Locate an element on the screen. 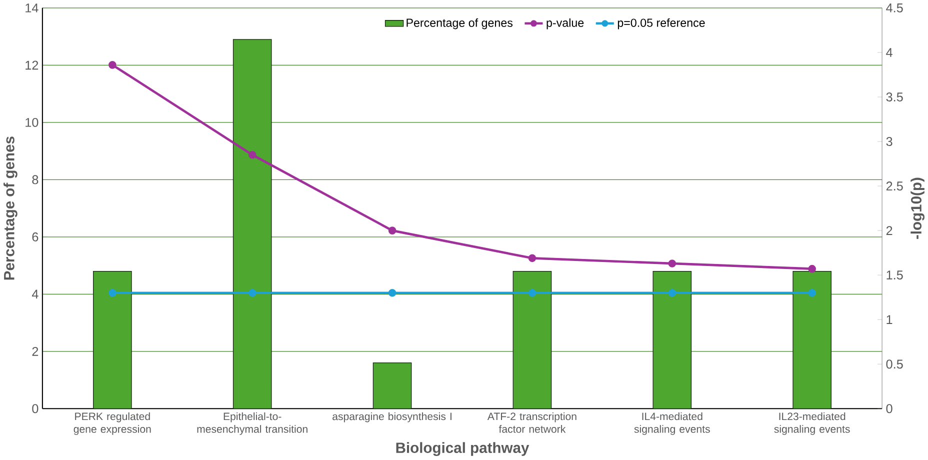 Image resolution: width=928 pixels, height=460 pixels. y2-tick-label: 3.5 is located at coordinates (894, 97).